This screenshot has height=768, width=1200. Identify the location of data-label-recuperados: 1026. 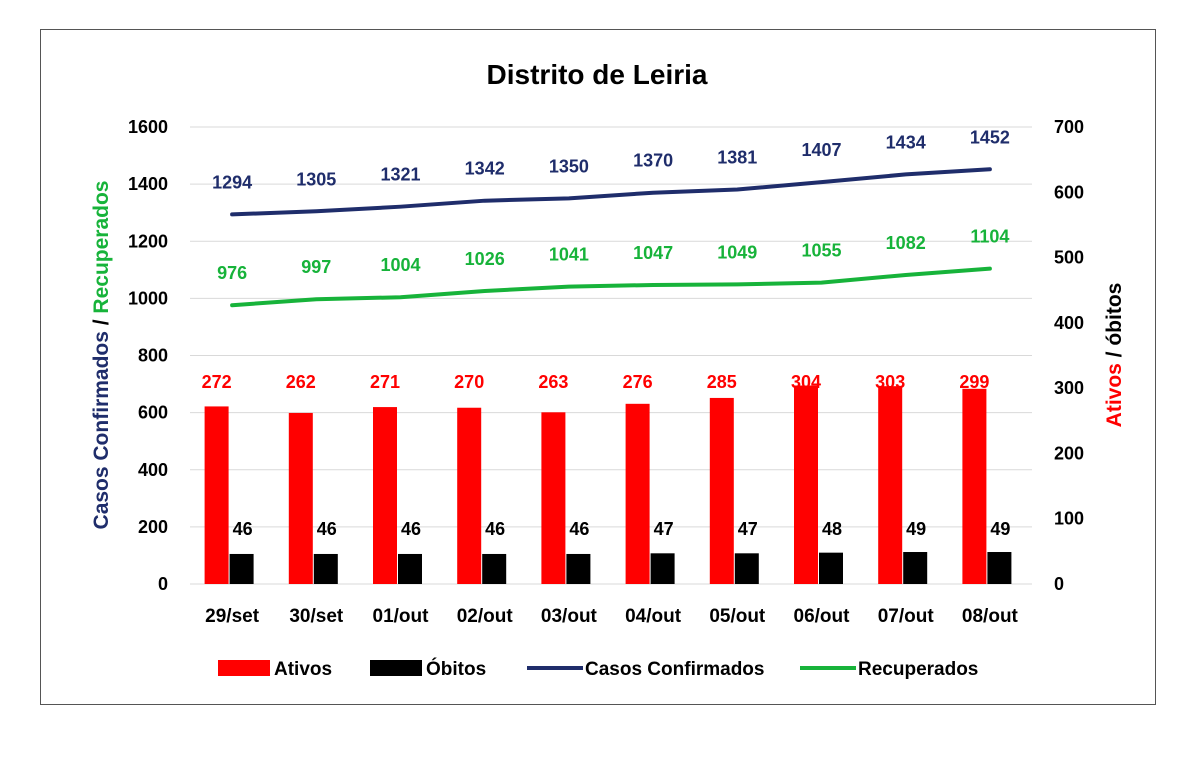
(485, 259).